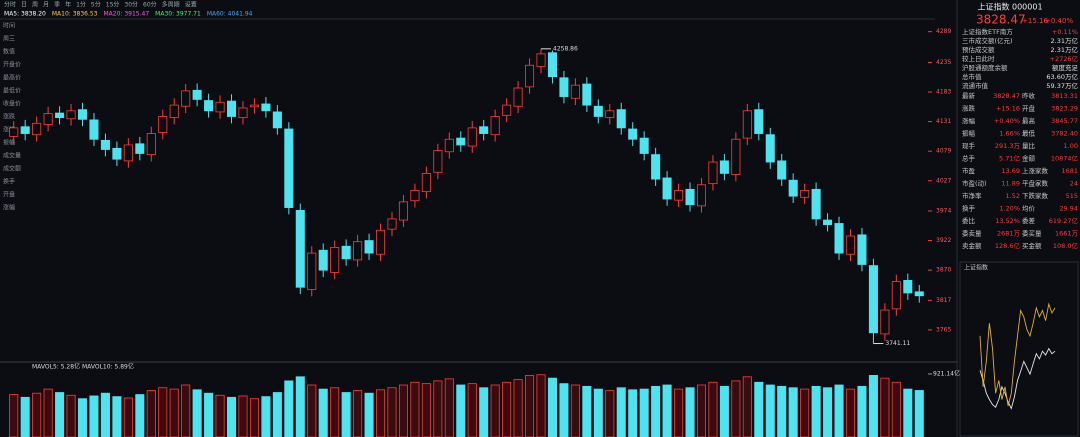 The image size is (1080, 437). I want to click on side-label: 最高价, so click(12, 78).